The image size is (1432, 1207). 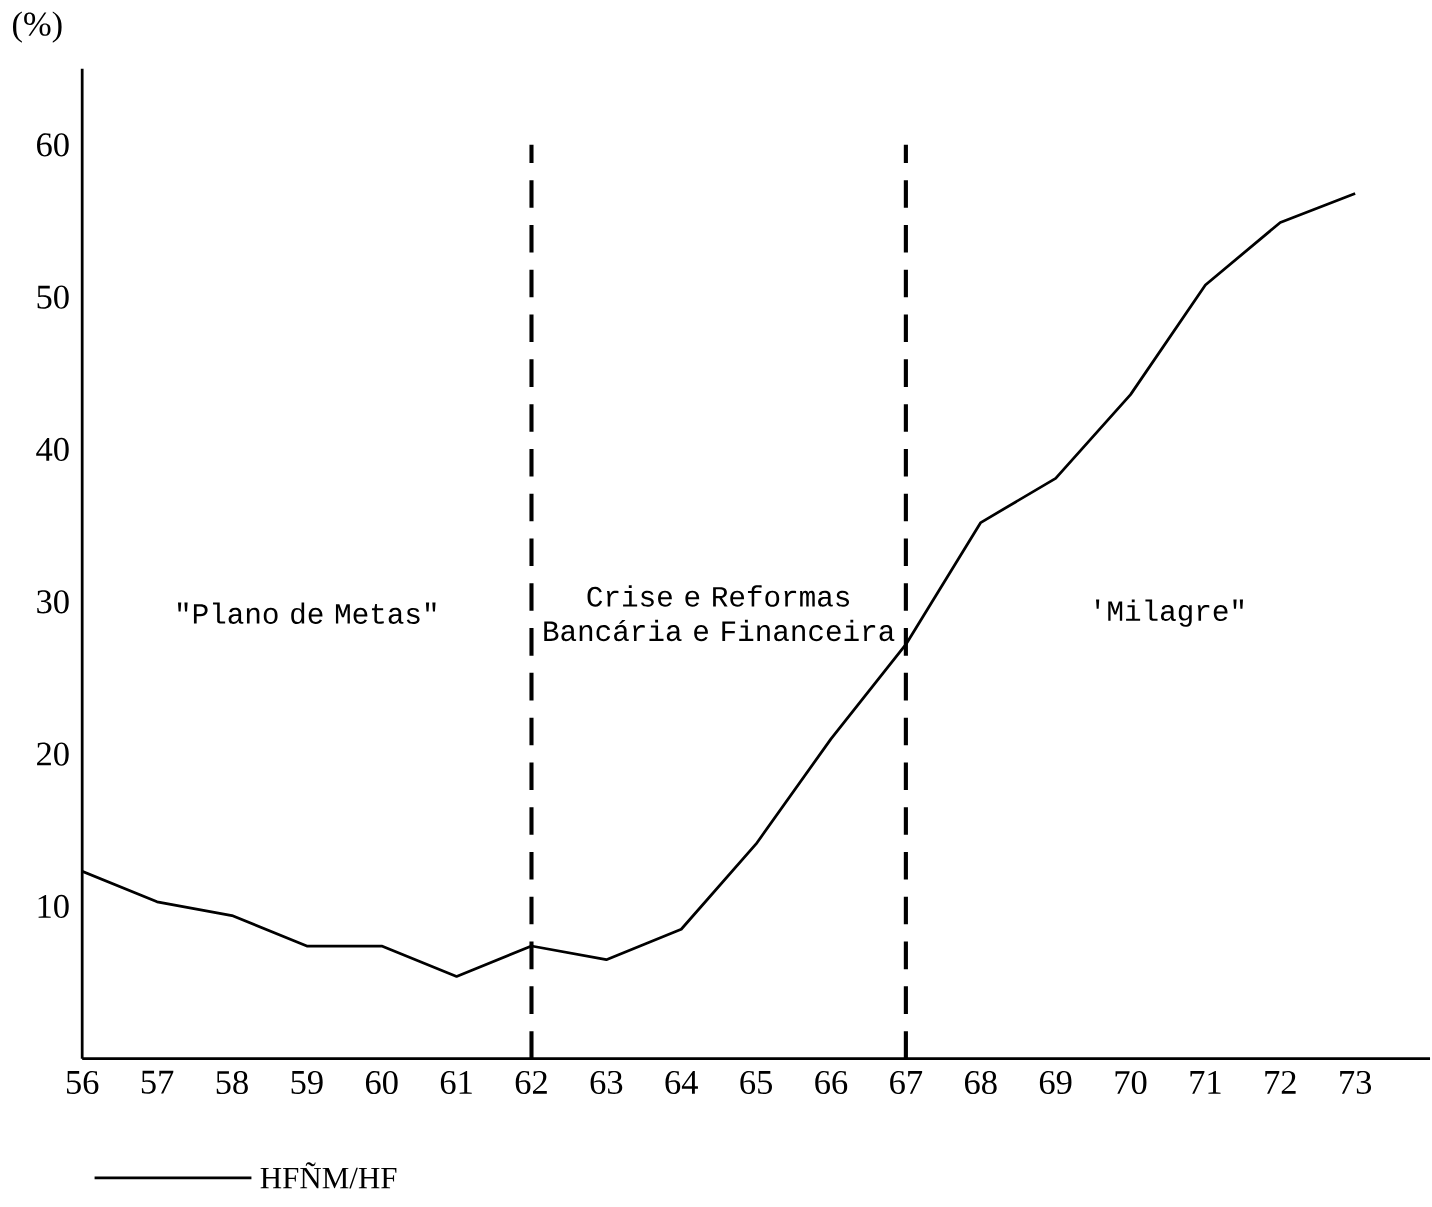 What do you see at coordinates (53, 906) in the screenshot?
I see `y-tick-label: 10` at bounding box center [53, 906].